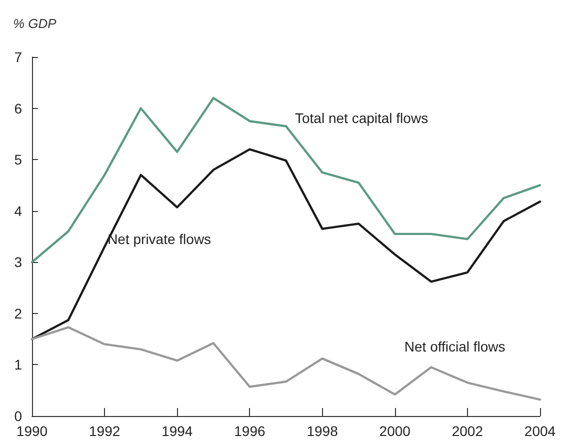 The height and width of the screenshot is (447, 563). Describe the element at coordinates (177, 431) in the screenshot. I see `x-tick-label: 1994` at that location.